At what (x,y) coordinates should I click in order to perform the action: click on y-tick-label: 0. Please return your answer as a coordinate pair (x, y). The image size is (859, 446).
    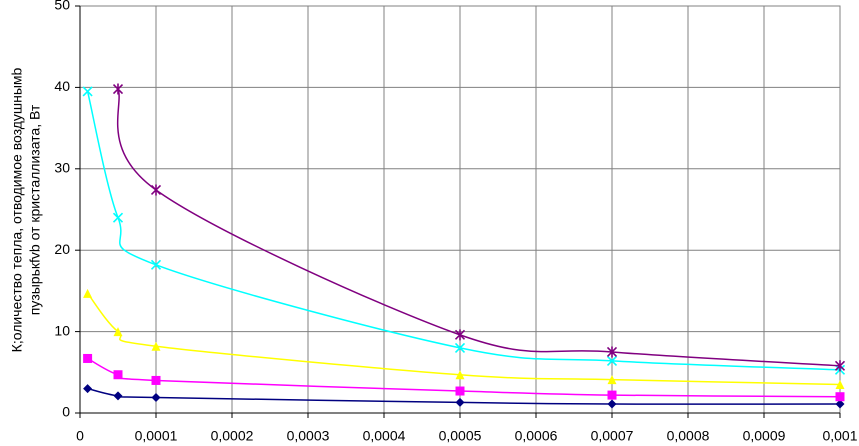
    Looking at the image, I should click on (66, 412).